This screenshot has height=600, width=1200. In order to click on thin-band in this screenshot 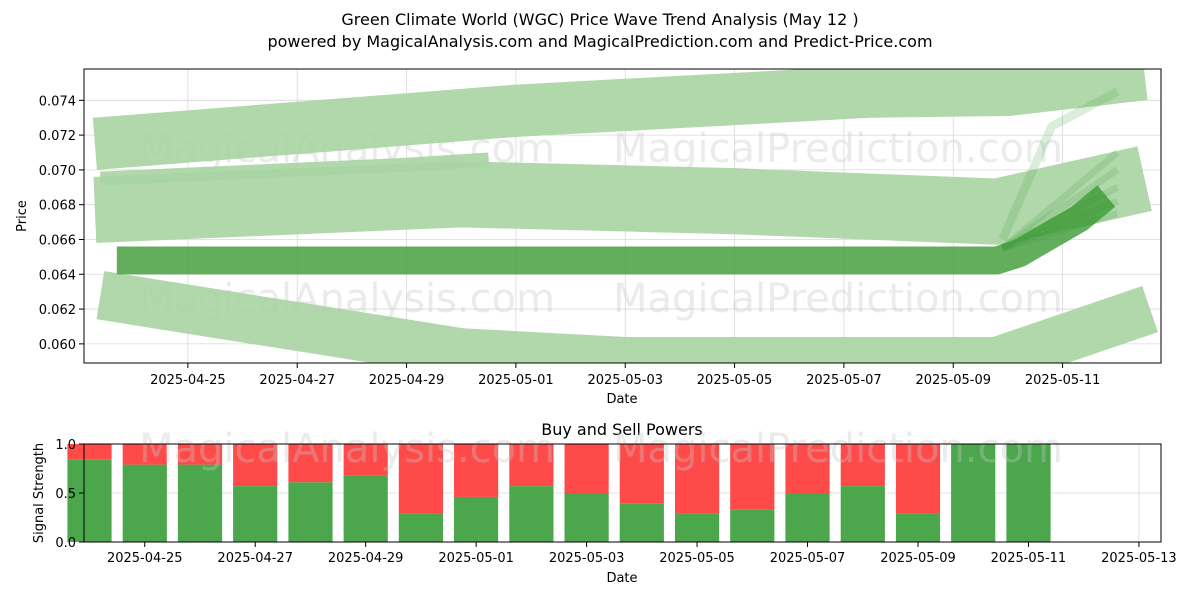, I will do `click(295, 169)`.